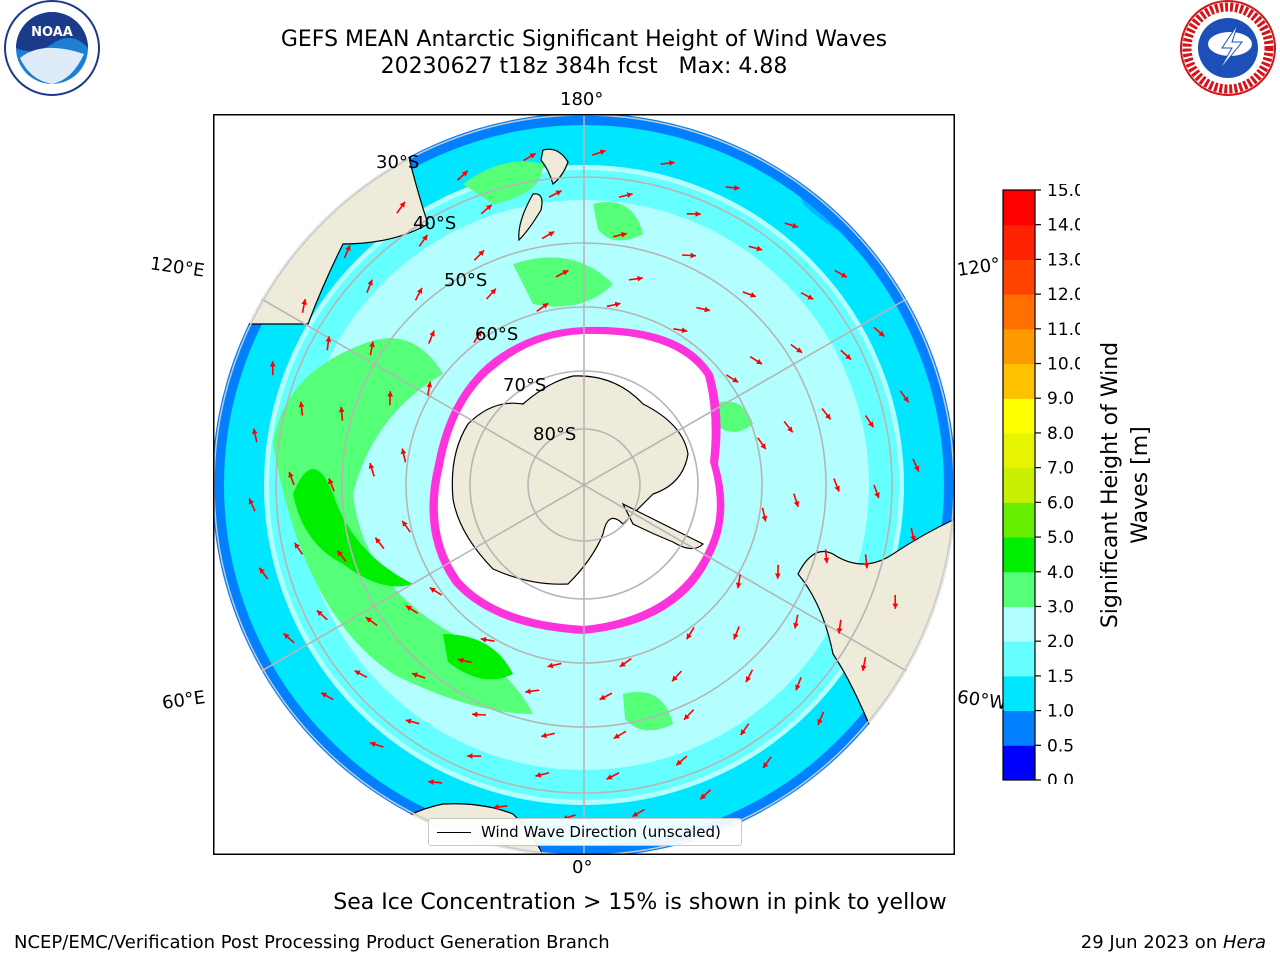  What do you see at coordinates (1228, 48) in the screenshot?
I see `nws-logo` at bounding box center [1228, 48].